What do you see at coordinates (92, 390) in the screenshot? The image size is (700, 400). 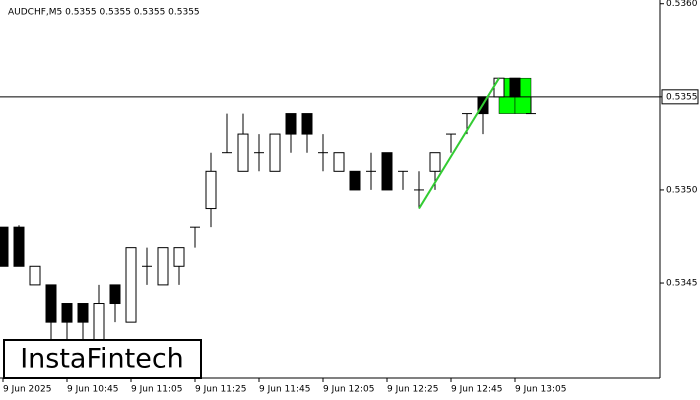 I see `x-tick-label: 9 Jun 10:45` at bounding box center [92, 390].